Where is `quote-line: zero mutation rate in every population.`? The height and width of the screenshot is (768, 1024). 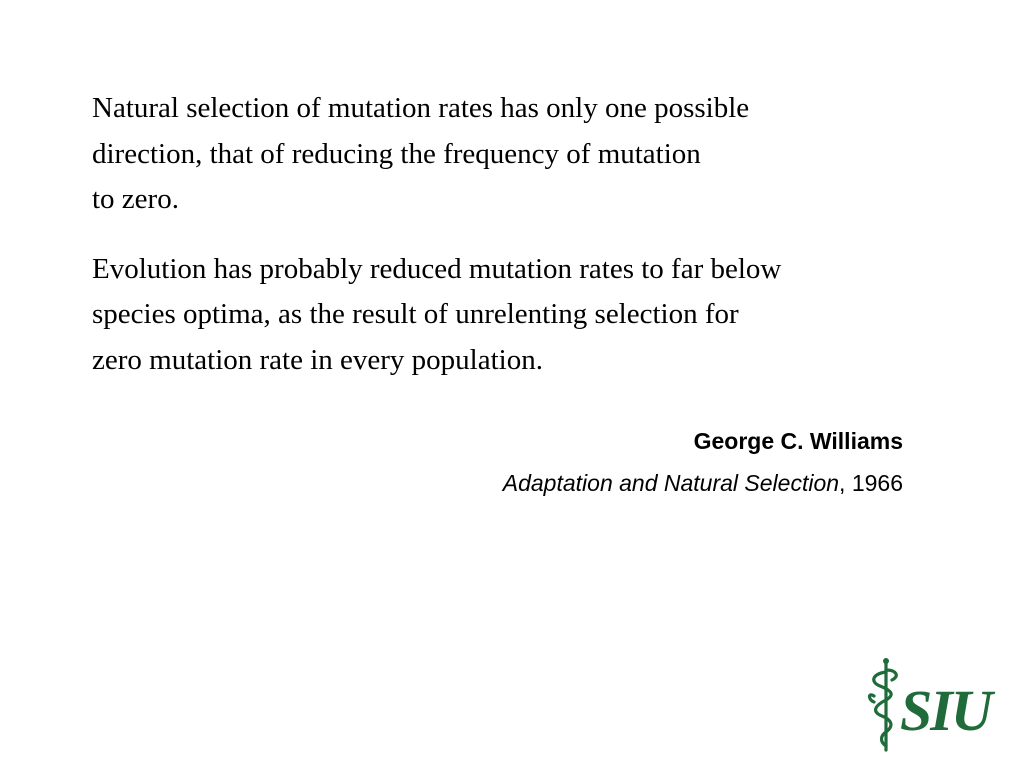
quote-line: zero mutation rate in every population. is located at coordinates (317, 359).